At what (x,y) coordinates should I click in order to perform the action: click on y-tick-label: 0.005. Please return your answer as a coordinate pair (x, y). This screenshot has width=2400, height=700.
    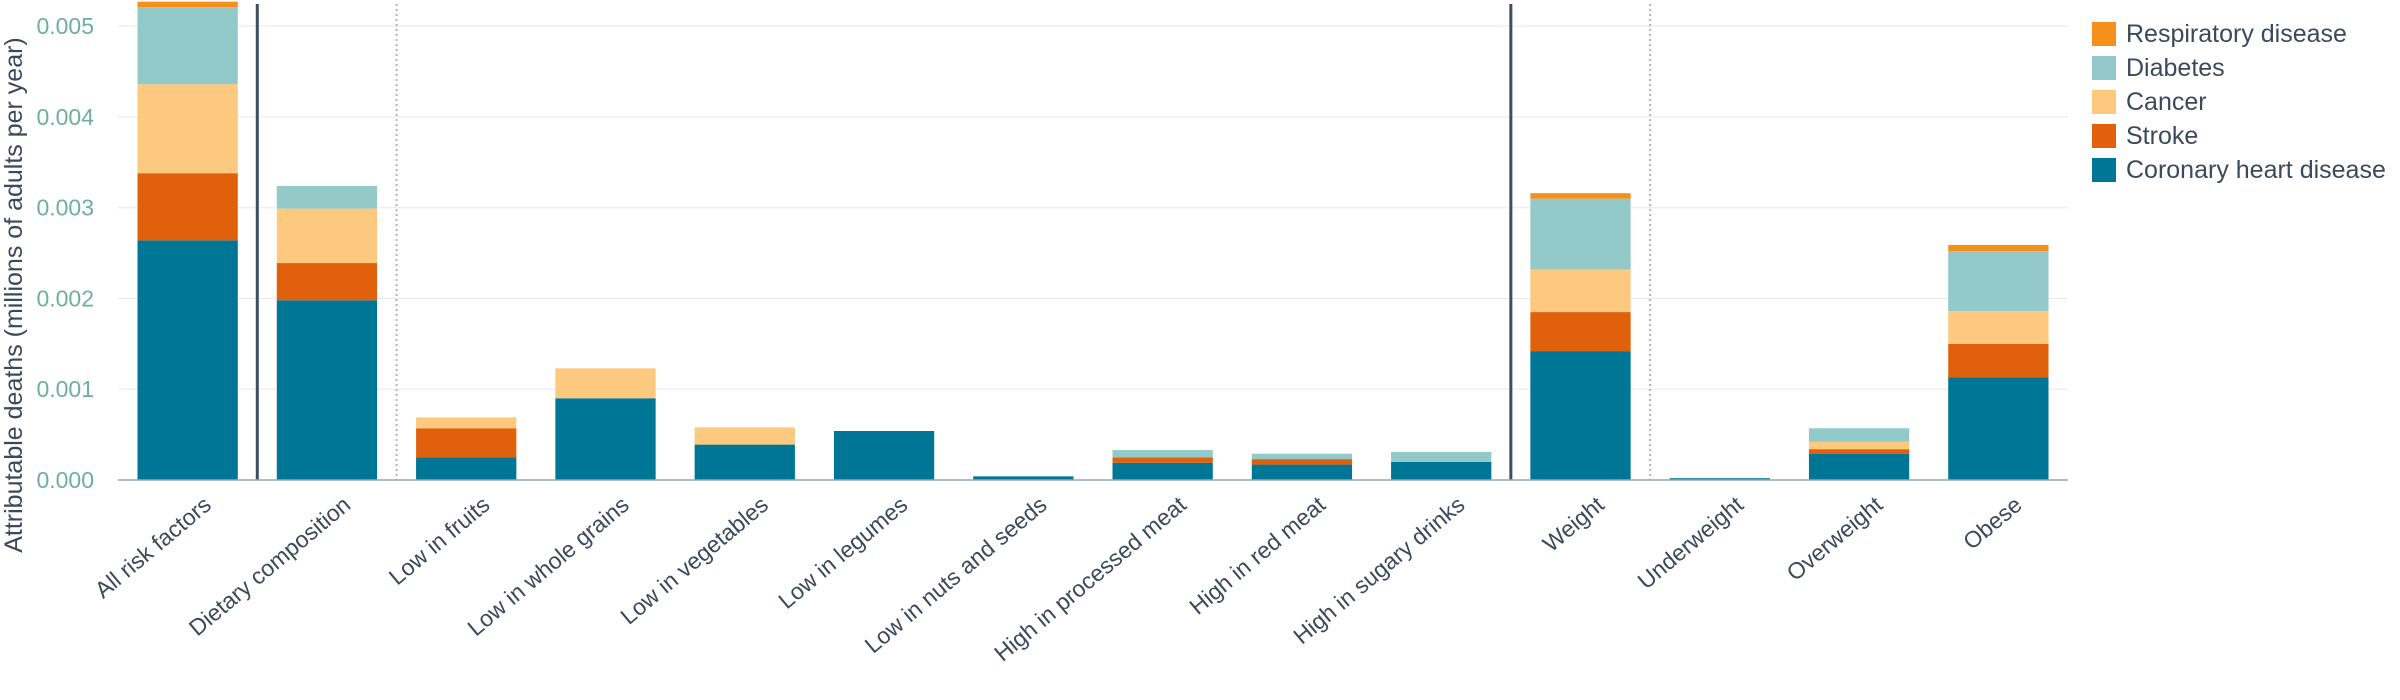
    Looking at the image, I should click on (65, 26).